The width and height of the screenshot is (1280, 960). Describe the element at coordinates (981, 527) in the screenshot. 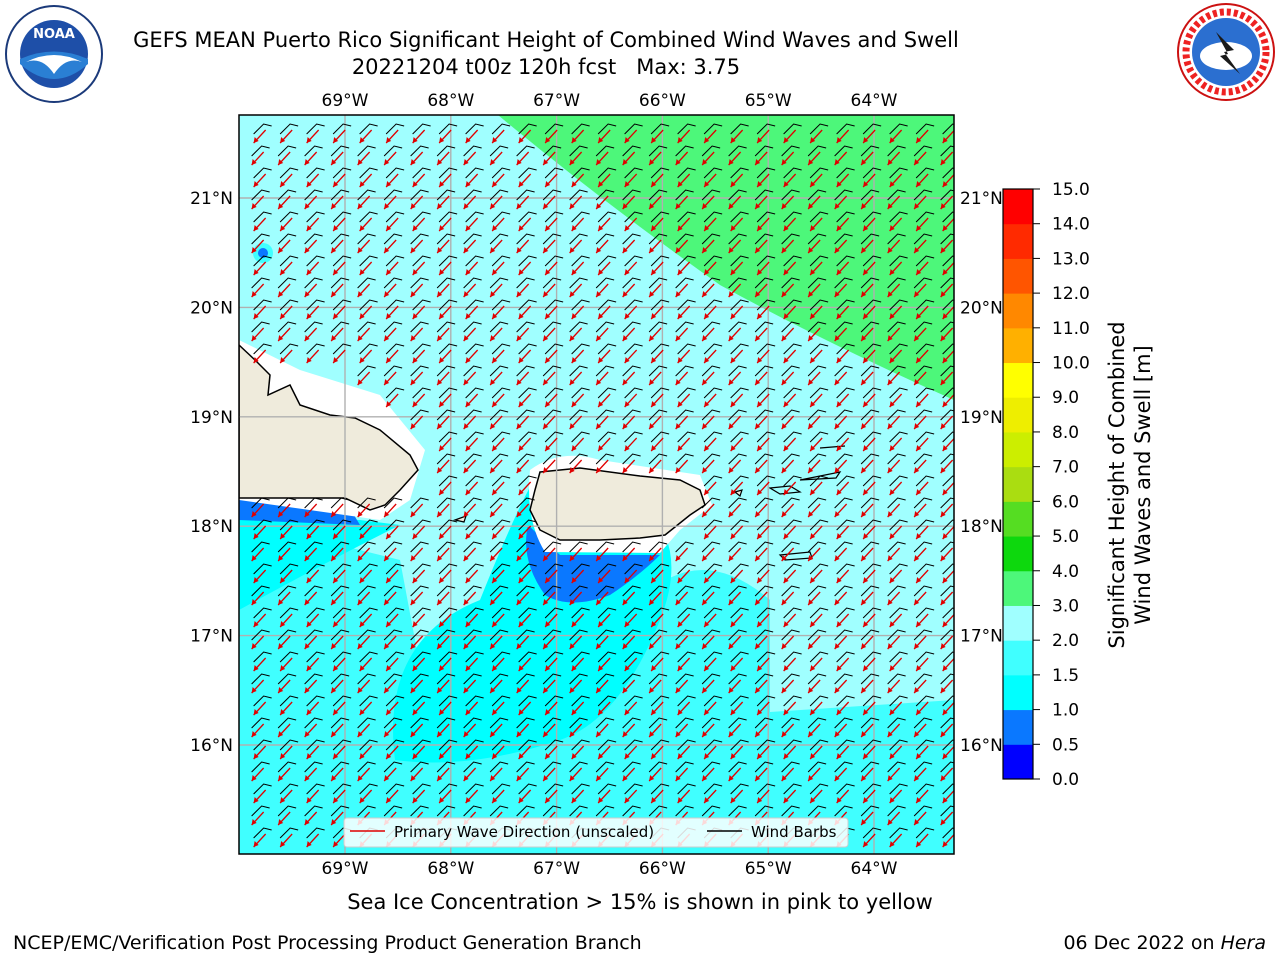

I see `lat-tick-label: 18°N` at that location.